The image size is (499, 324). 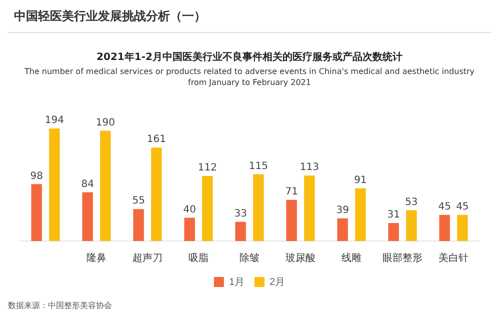 I want to click on x-tick-label: 隆鼻, so click(x=96, y=258).